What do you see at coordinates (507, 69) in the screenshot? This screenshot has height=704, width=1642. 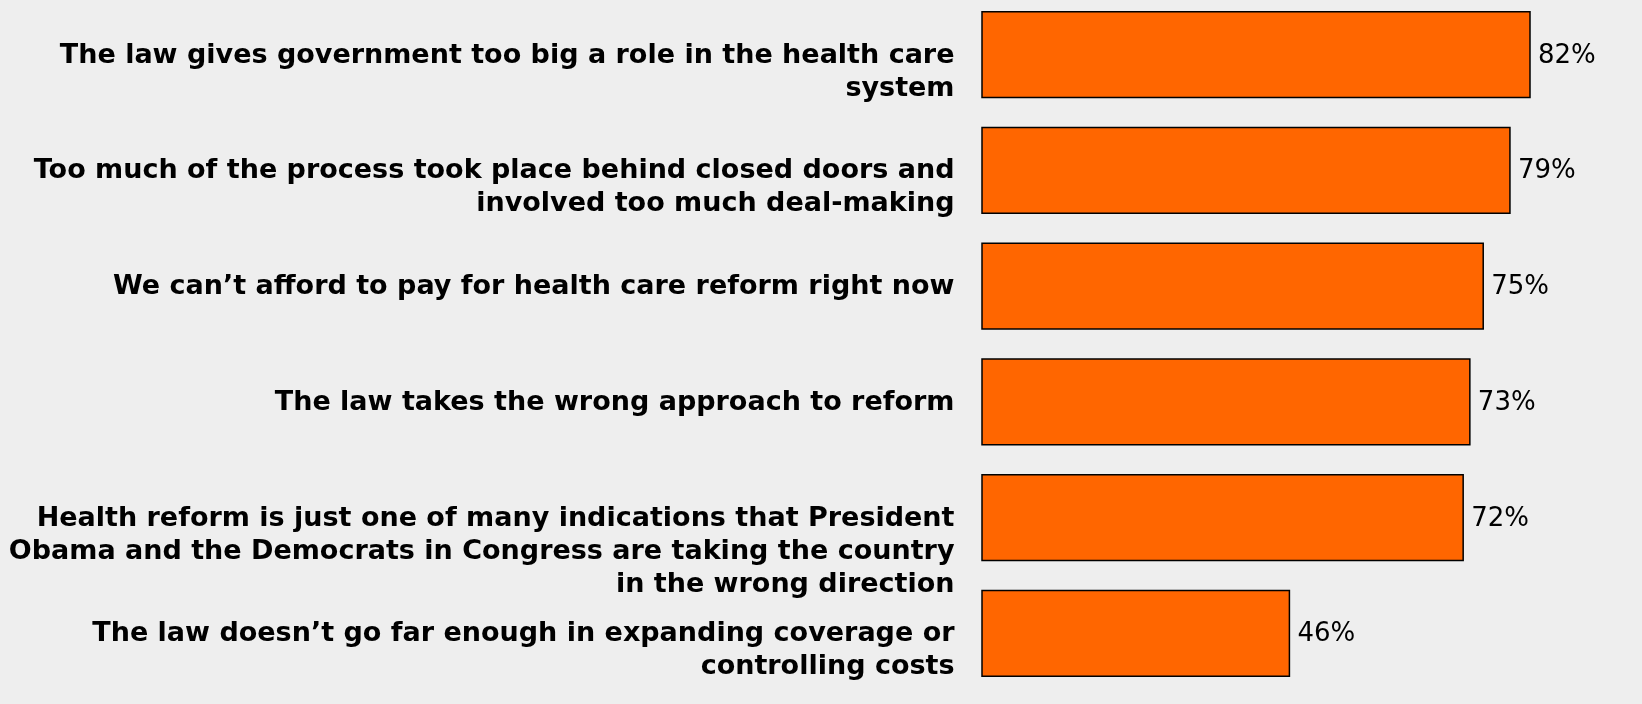 I see `y-tick-label: The law gives government too big a role in the health care system` at bounding box center [507, 69].